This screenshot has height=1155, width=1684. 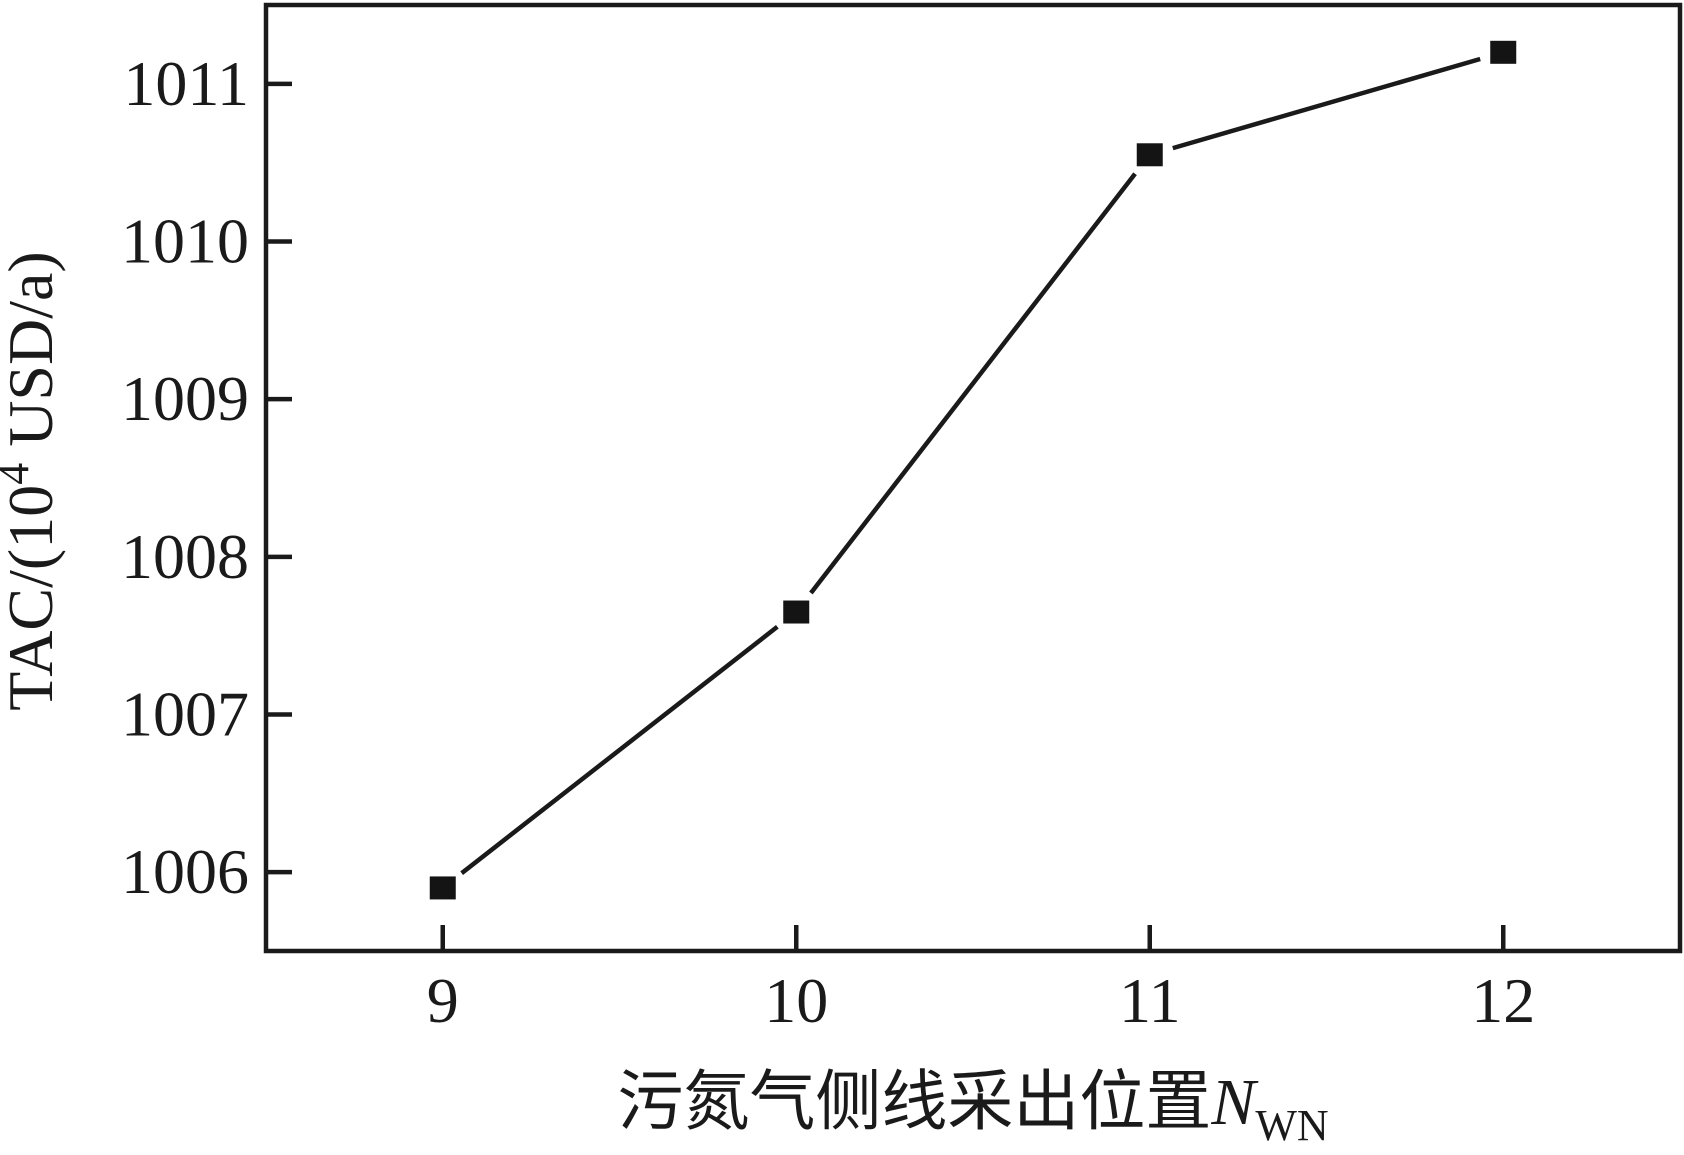 I want to click on x-axis-tick-label: 12, so click(x=1503, y=1000).